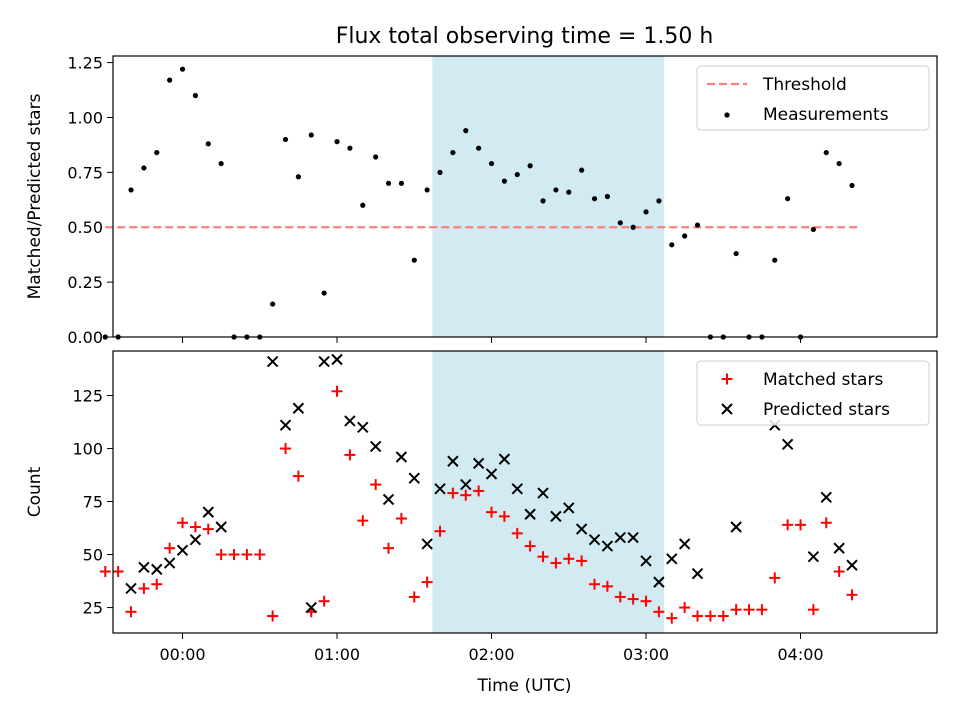 This screenshot has height=720, width=960. What do you see at coordinates (87, 449) in the screenshot?
I see `y-tick-label: 100` at bounding box center [87, 449].